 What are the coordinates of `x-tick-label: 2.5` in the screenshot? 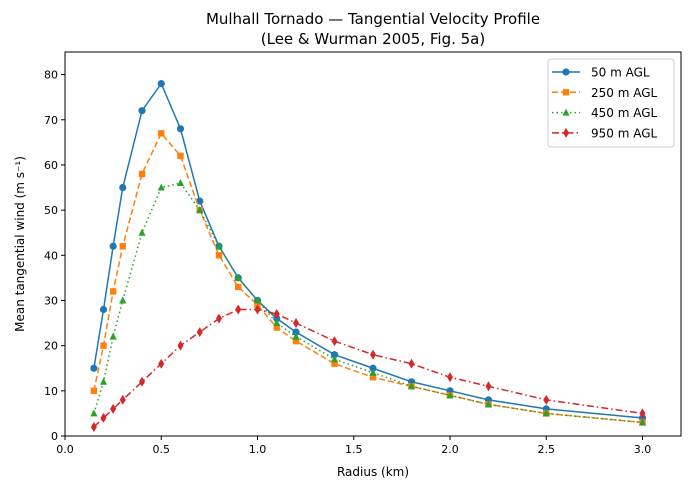 It's located at (547, 449).